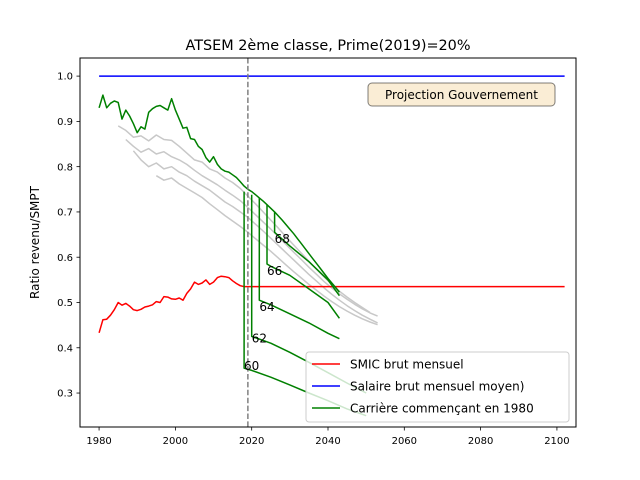 The image size is (640, 480). I want to click on annotation-text: Projection Gouvernement, so click(461, 95).